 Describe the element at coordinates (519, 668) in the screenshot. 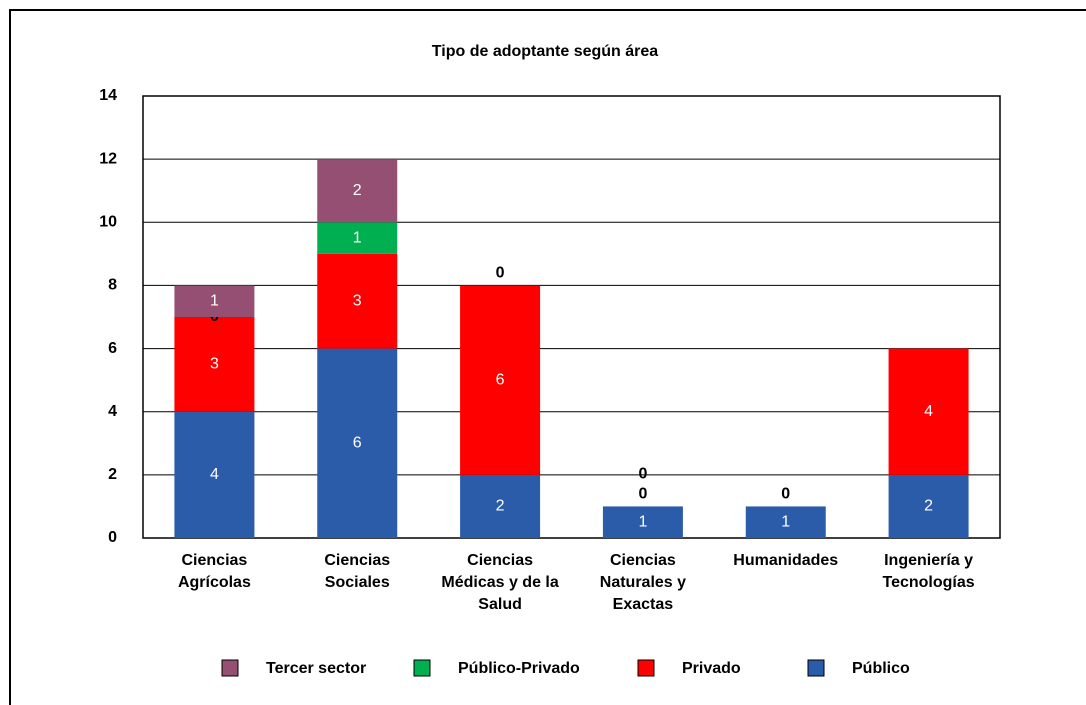

I see `legend-label: Público-Privado` at that location.